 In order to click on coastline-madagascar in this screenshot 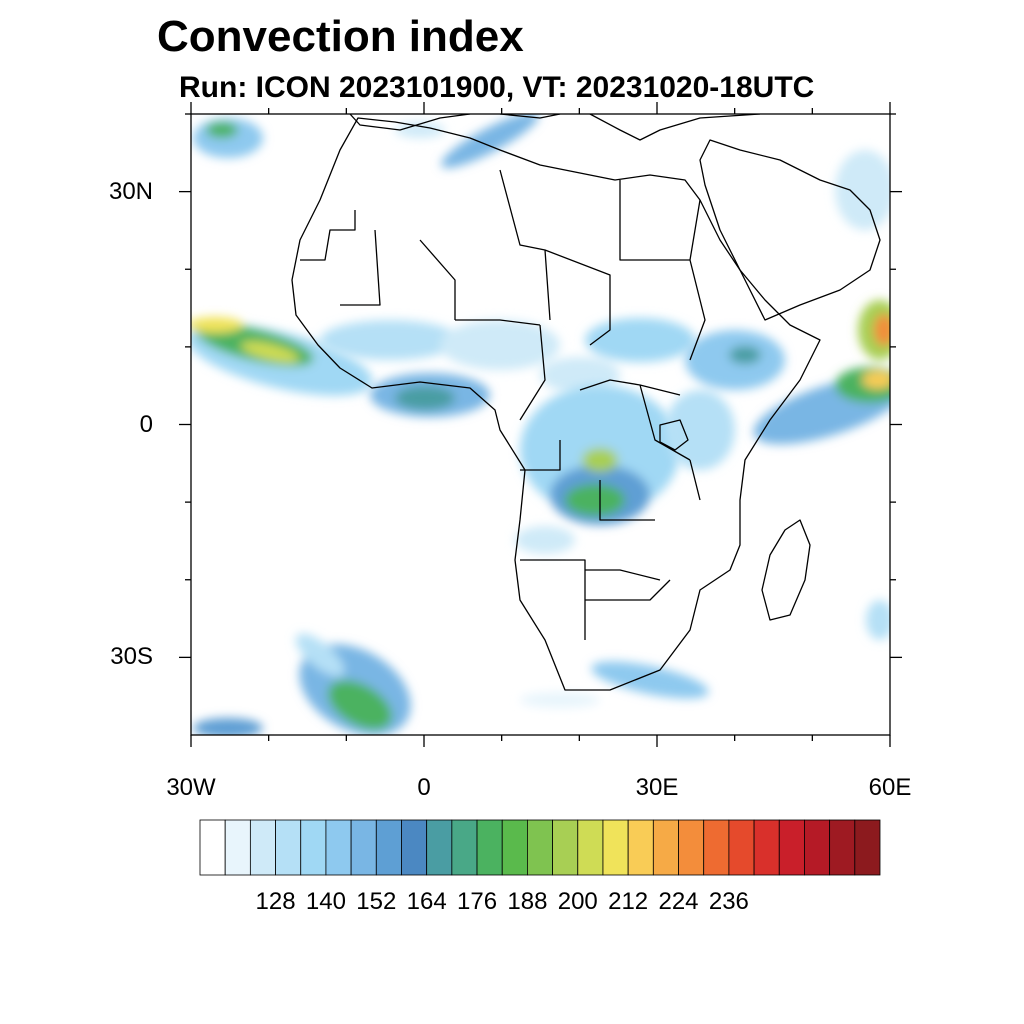, I will do `click(786, 570)`.